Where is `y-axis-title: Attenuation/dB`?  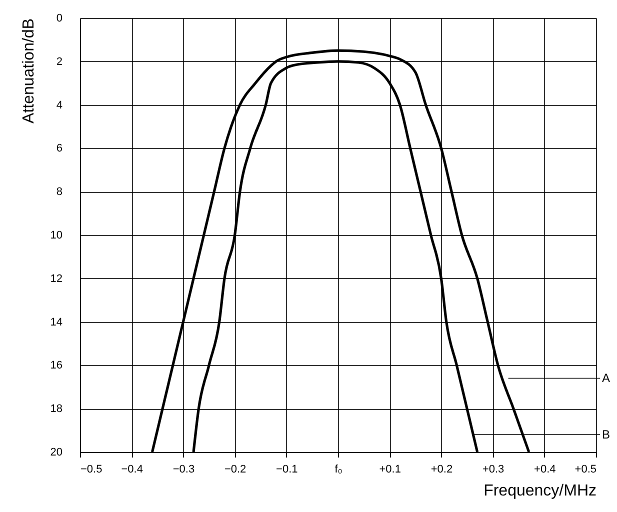
y-axis-title: Attenuation/dB is located at coordinates (29, 71).